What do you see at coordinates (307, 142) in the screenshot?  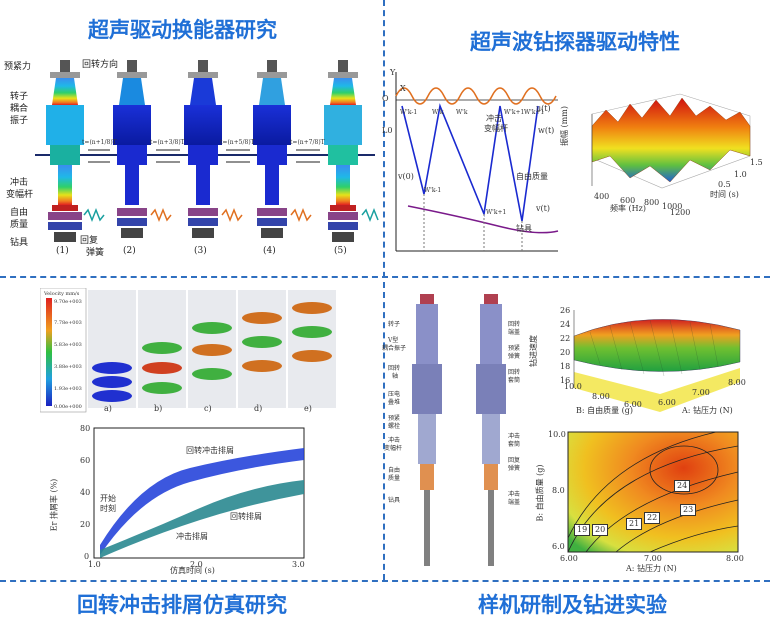 I see `time-label-4: t=(n+7/8)T` at bounding box center [307, 142].